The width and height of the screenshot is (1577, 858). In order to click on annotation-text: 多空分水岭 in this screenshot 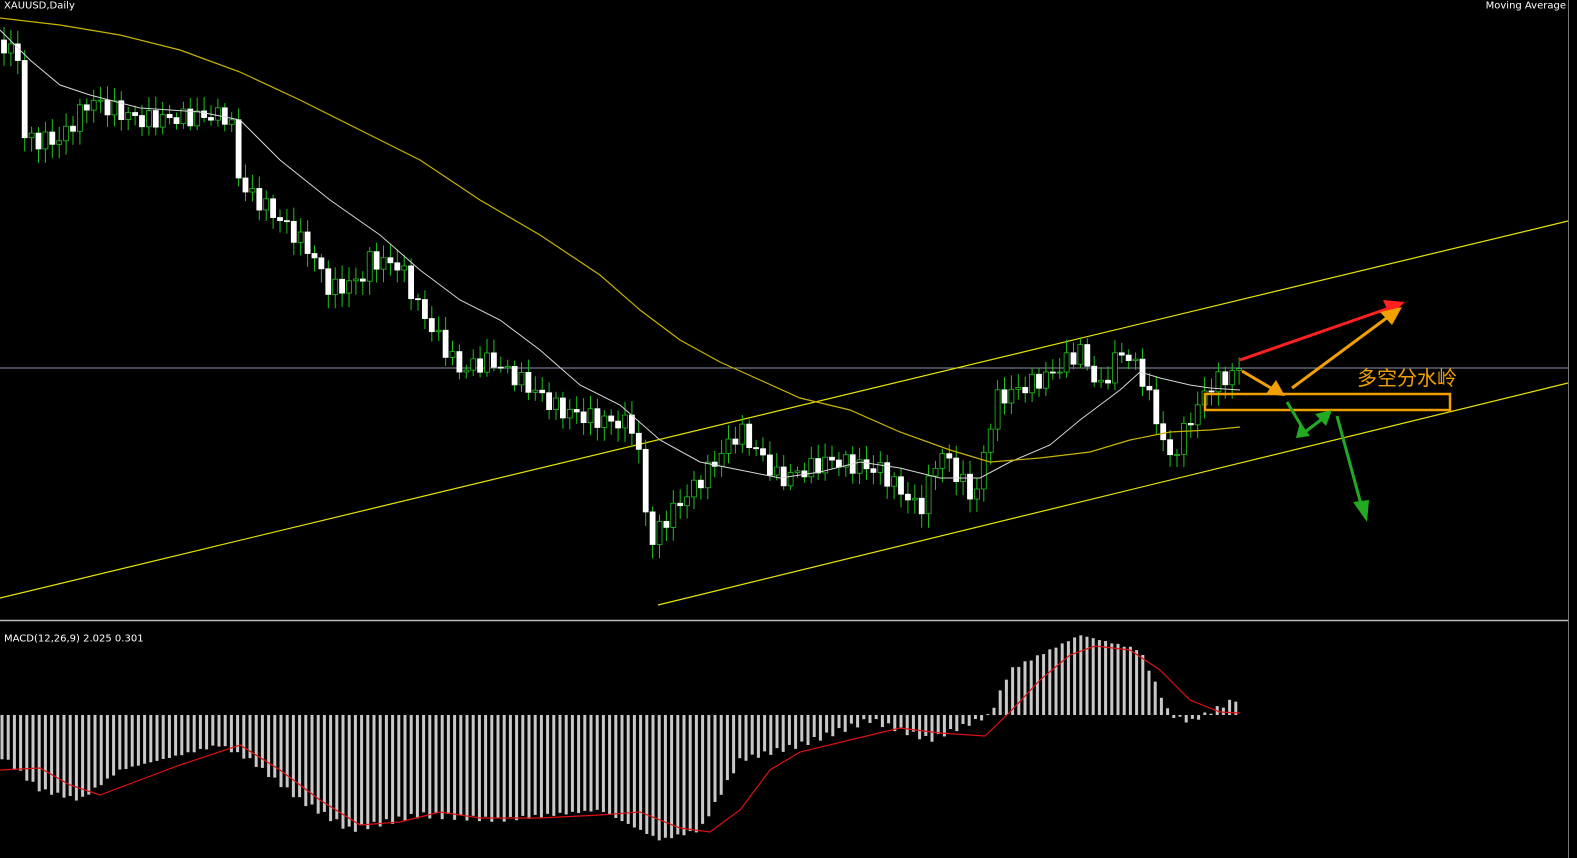, I will do `click(1407, 378)`.